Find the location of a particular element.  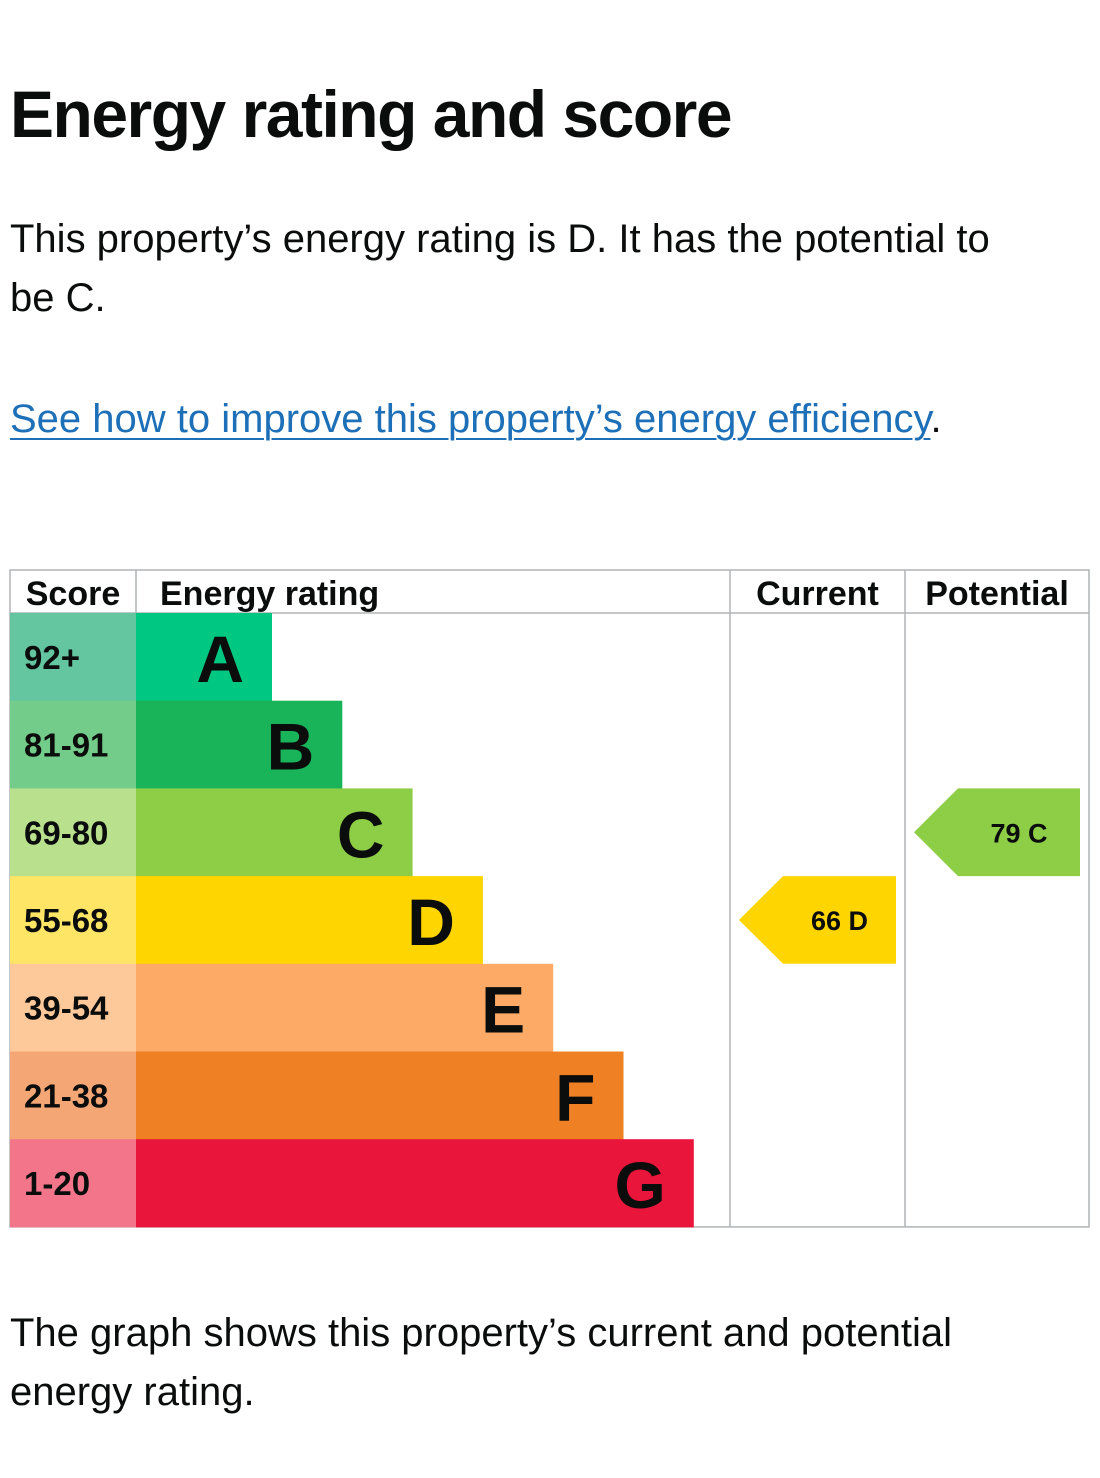

score-range-label: 1-20 is located at coordinates (57, 1183).